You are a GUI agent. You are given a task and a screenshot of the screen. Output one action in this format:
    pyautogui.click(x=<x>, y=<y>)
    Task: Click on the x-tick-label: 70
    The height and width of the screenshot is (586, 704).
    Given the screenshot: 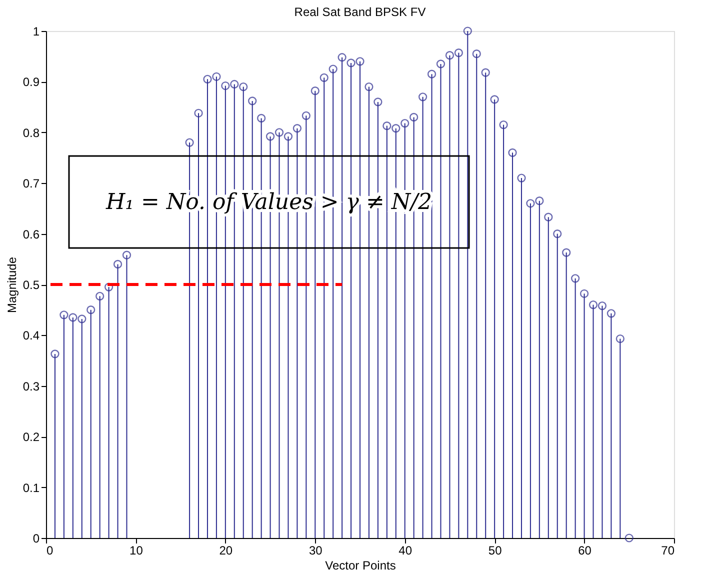 What is the action you would take?
    pyautogui.click(x=668, y=551)
    